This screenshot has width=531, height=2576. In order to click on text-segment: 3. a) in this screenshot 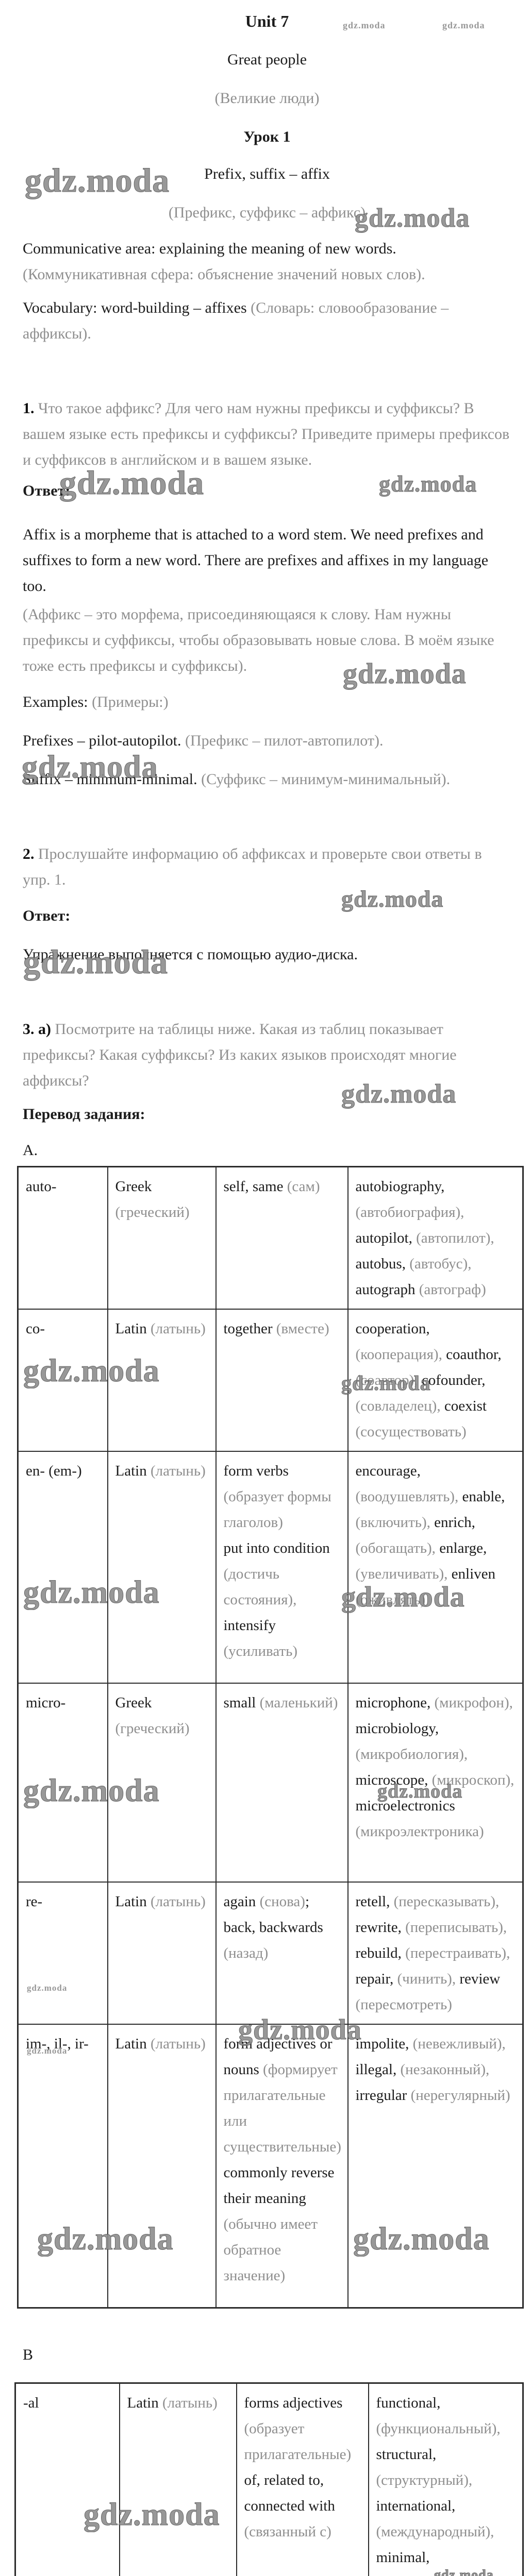, I will do `click(39, 1029)`.